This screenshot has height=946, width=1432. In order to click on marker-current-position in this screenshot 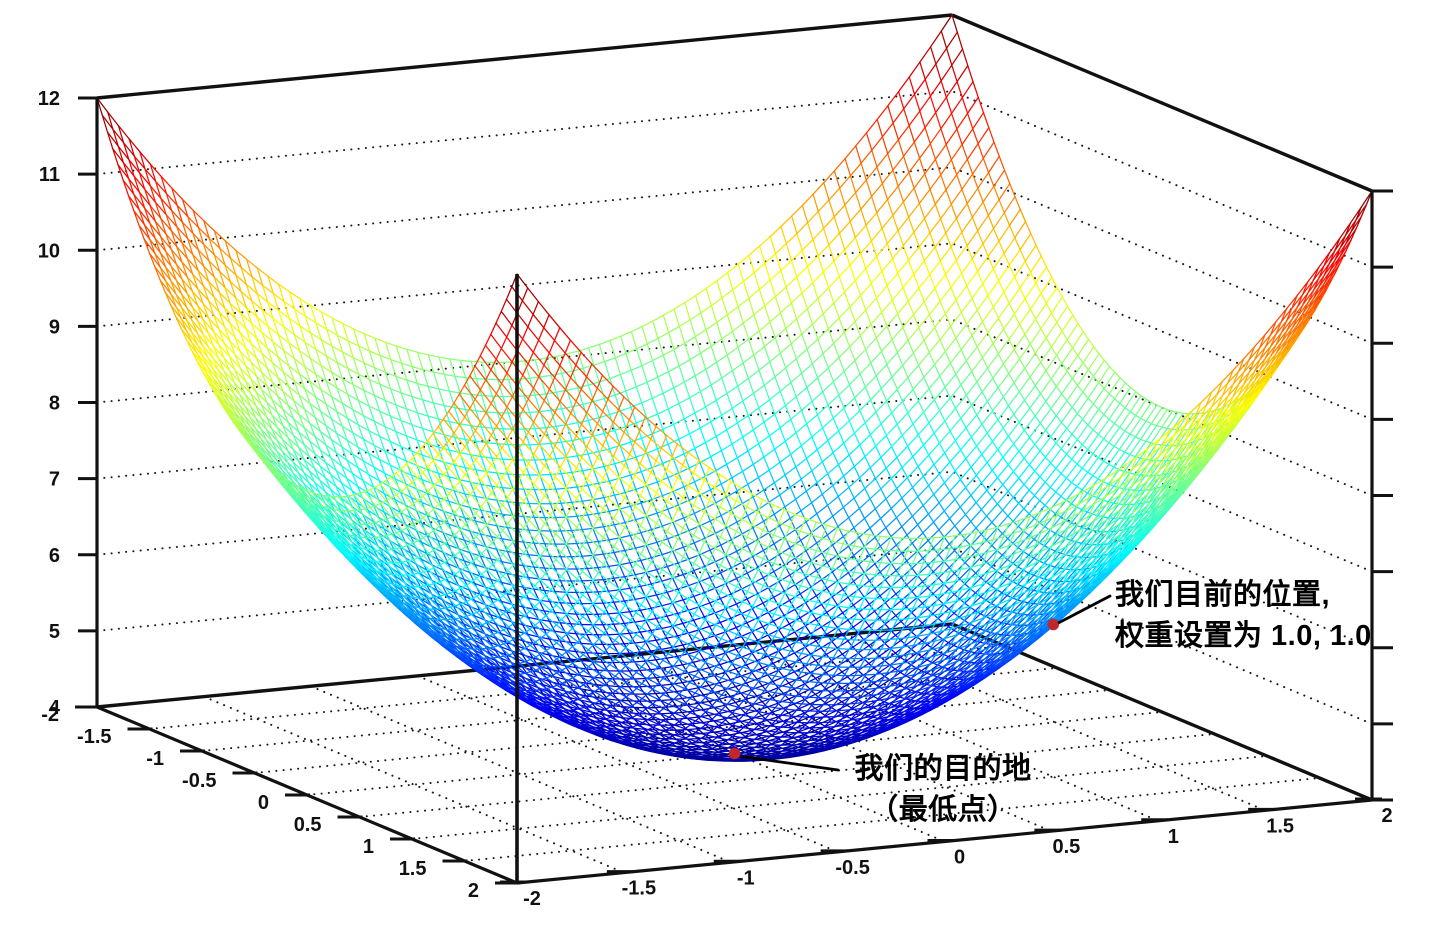, I will do `click(1053, 624)`.